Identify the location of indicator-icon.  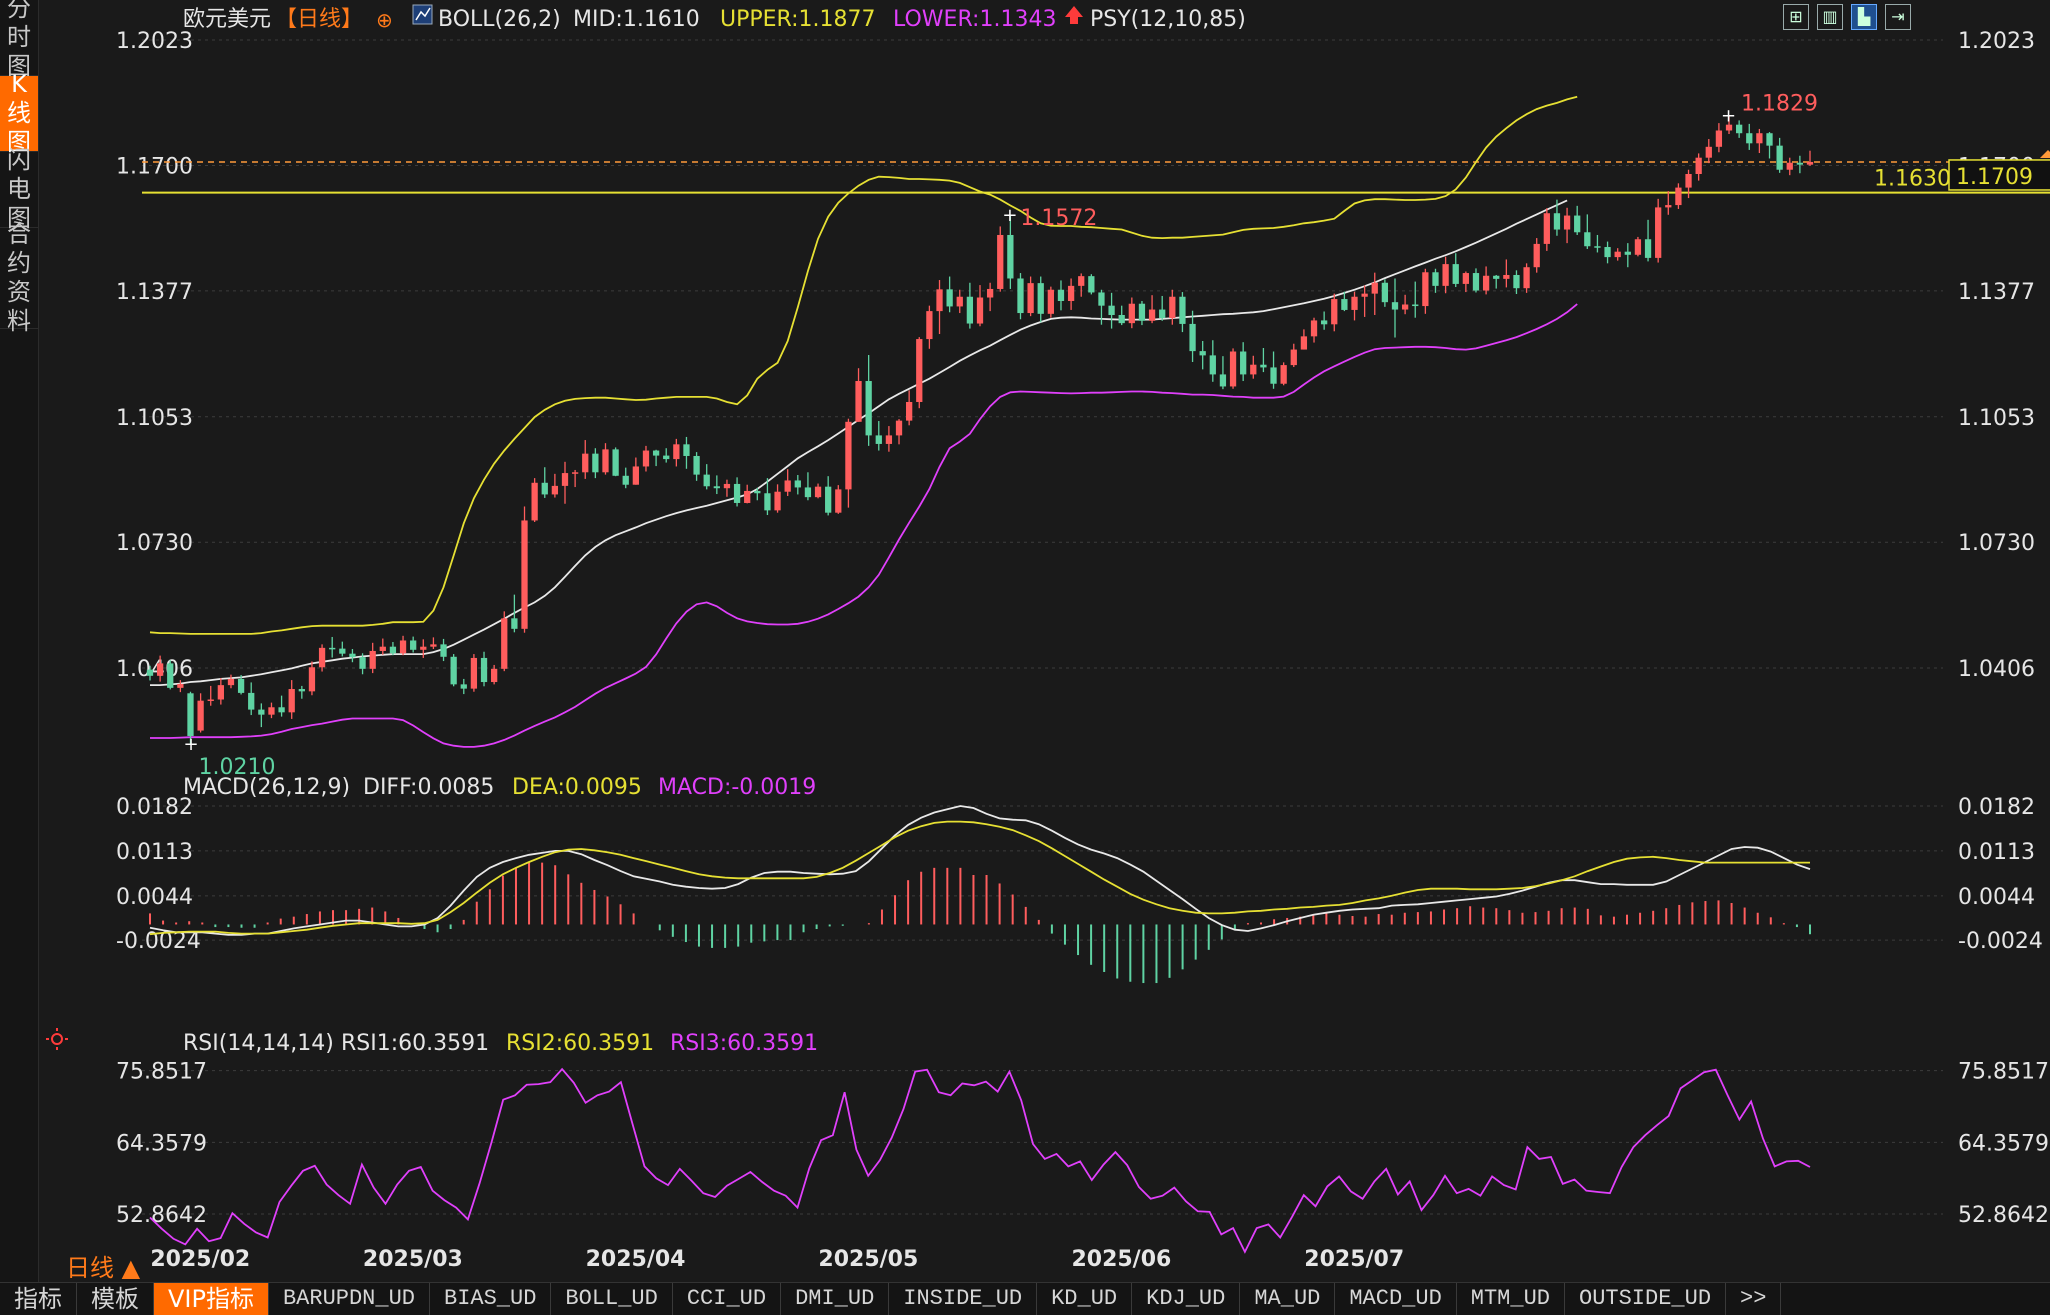
(422, 14).